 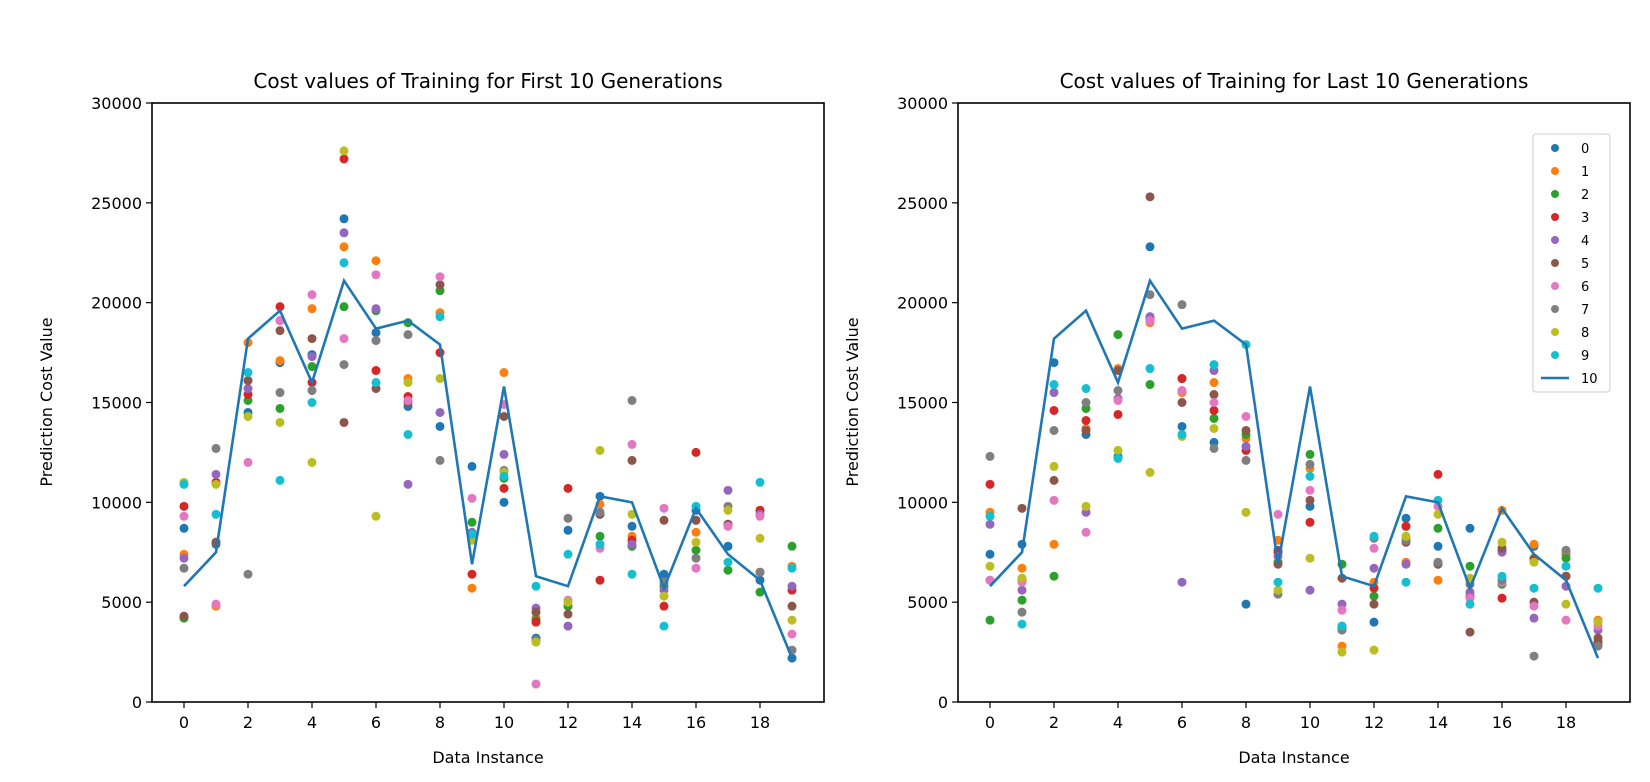 I want to click on x-tick-label: 18, so click(x=1566, y=722).